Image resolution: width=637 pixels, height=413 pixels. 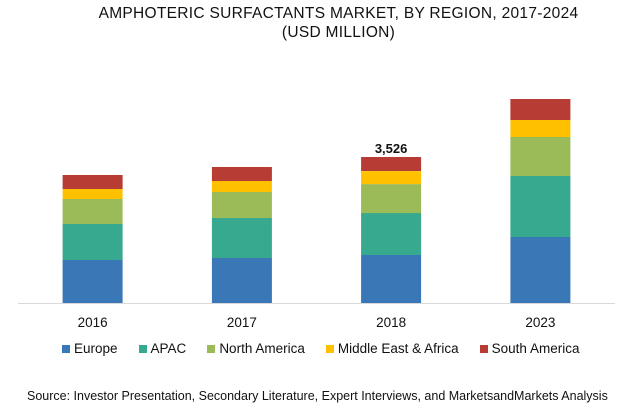 I want to click on legend-label: APAC, so click(x=168, y=348).